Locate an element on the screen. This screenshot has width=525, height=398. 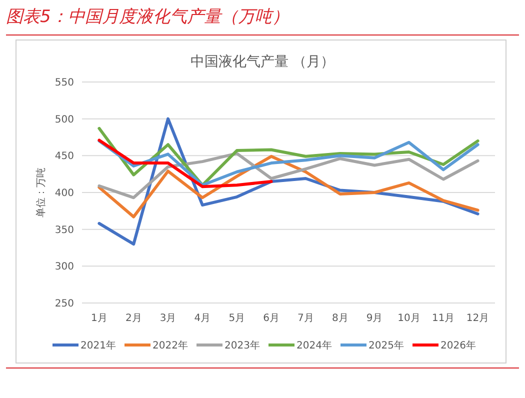
x-tick-label: 9月 is located at coordinates (374, 318).